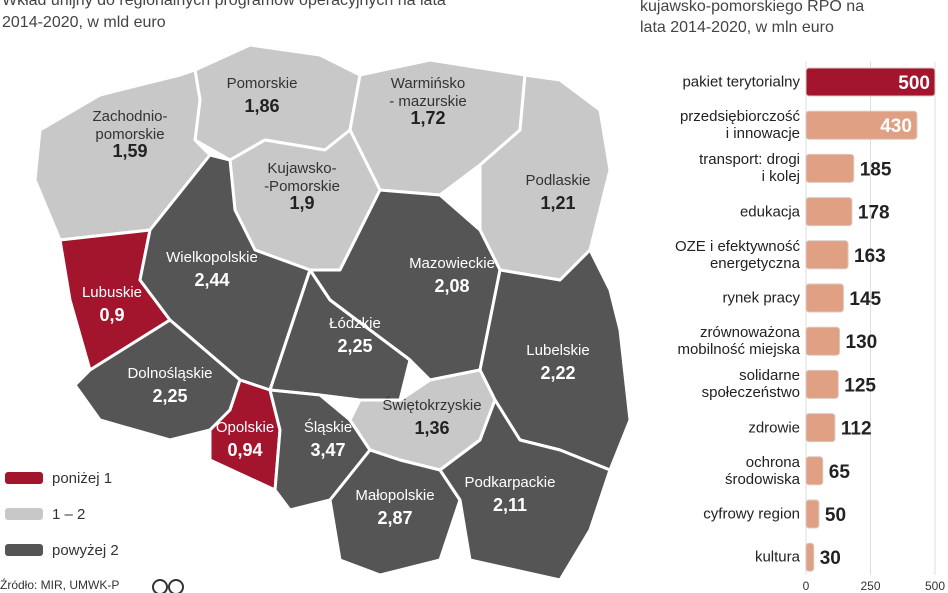  What do you see at coordinates (301, 203) in the screenshot?
I see `region-value: 1,9` at bounding box center [301, 203].